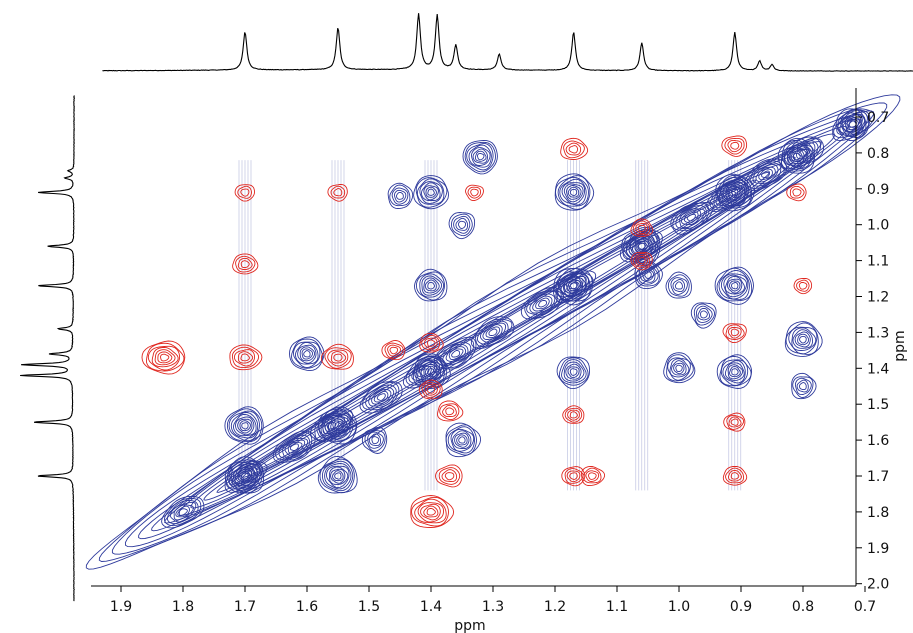 The width and height of the screenshot is (913, 633). Describe the element at coordinates (878, 333) in the screenshot. I see `y-tick-label: 1.3` at that location.